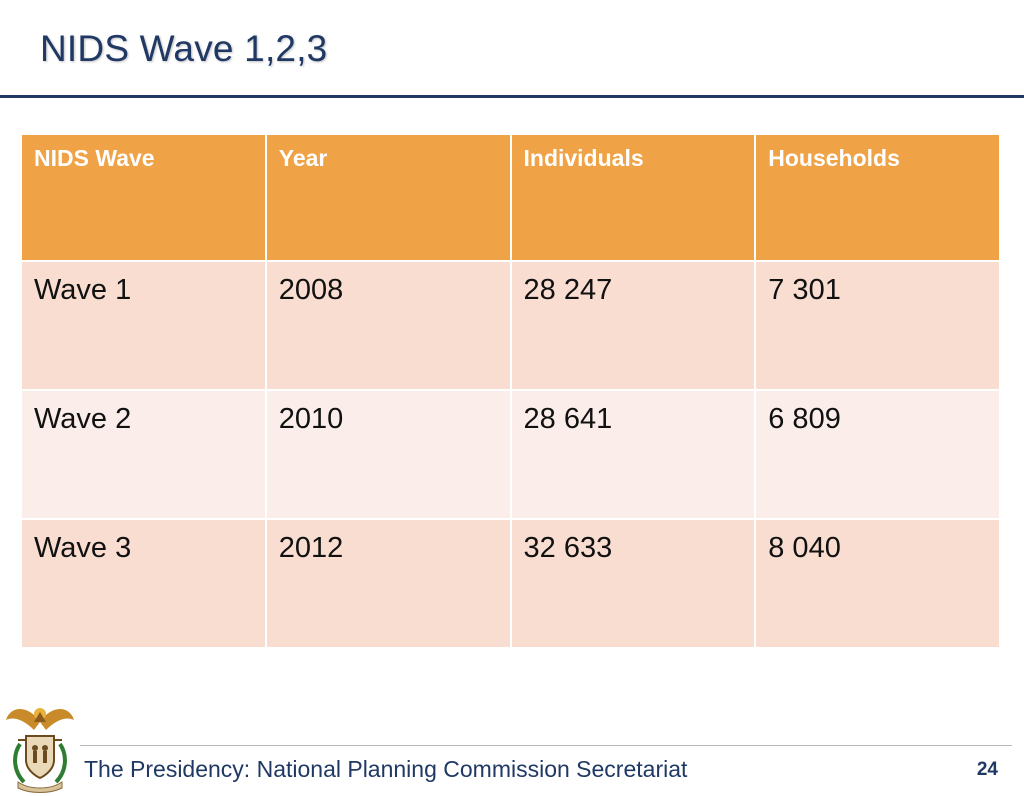 The height and width of the screenshot is (796, 1024). What do you see at coordinates (184, 48) in the screenshot?
I see `slide-title: NIDS Wave 1,2,3` at bounding box center [184, 48].